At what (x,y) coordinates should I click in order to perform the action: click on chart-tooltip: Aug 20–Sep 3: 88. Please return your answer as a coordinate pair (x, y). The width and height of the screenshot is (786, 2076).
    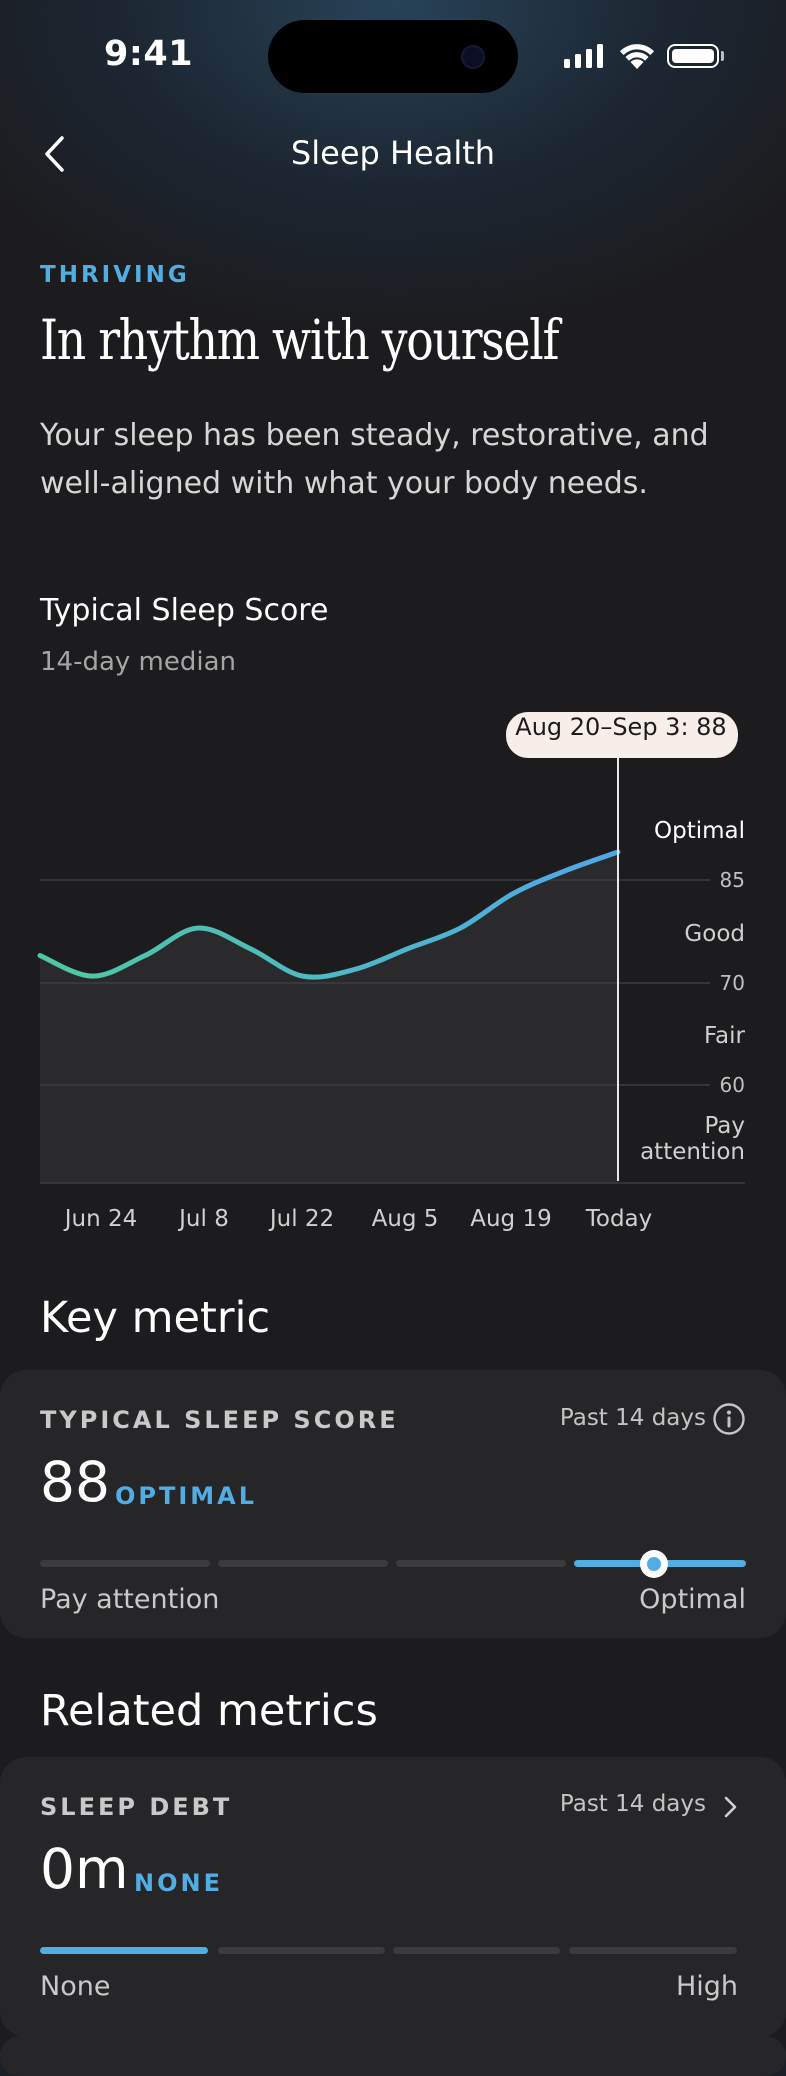
    Looking at the image, I should click on (622, 735).